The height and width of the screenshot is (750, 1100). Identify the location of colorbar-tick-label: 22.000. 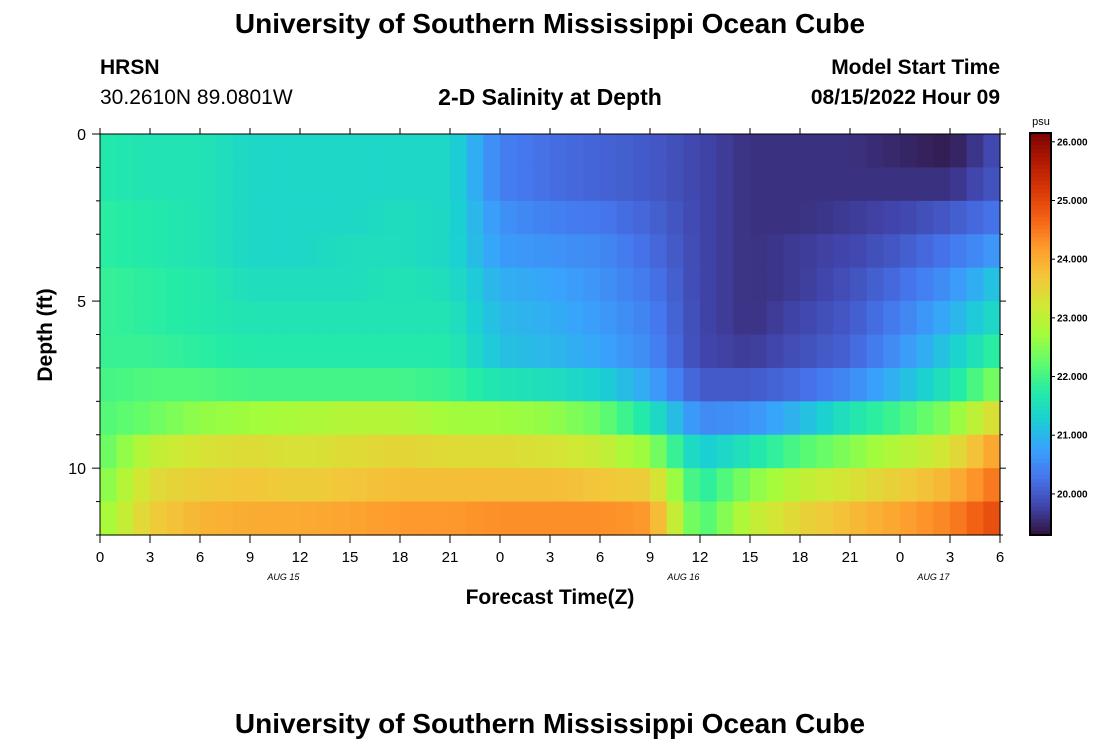
(1072, 377).